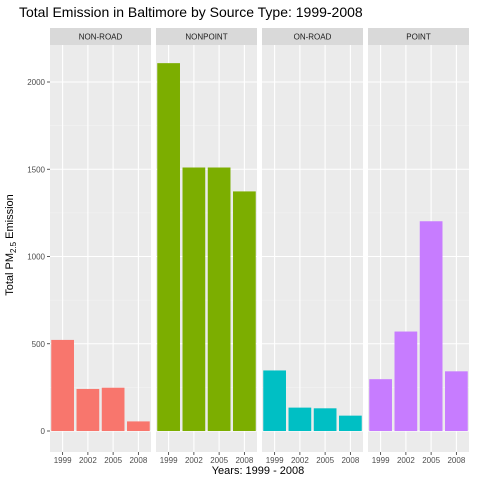 The height and width of the screenshot is (480, 480). I want to click on y-tick-label: 1000, so click(36, 257).